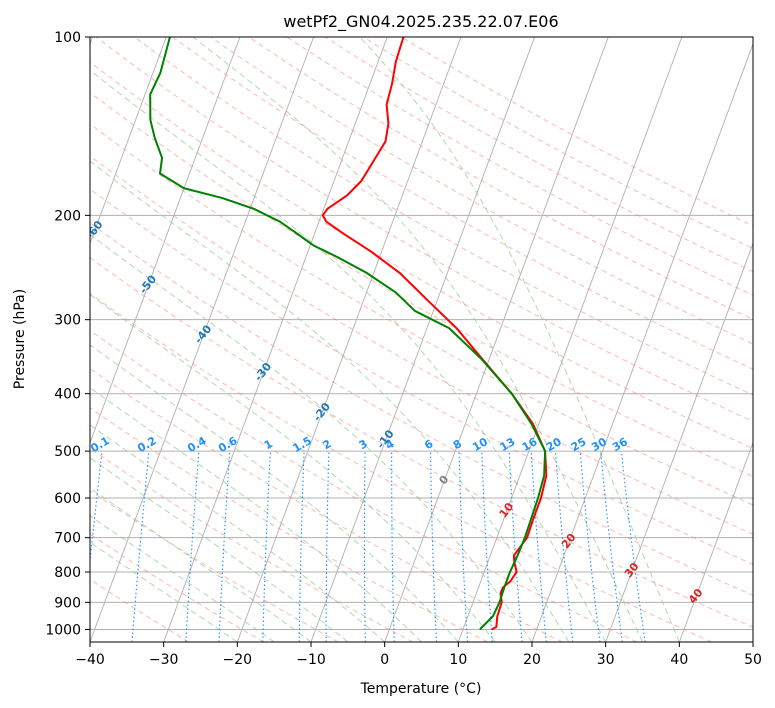 The height and width of the screenshot is (708, 775). What do you see at coordinates (263, 372) in the screenshot?
I see `isotherm-label: -30` at bounding box center [263, 372].